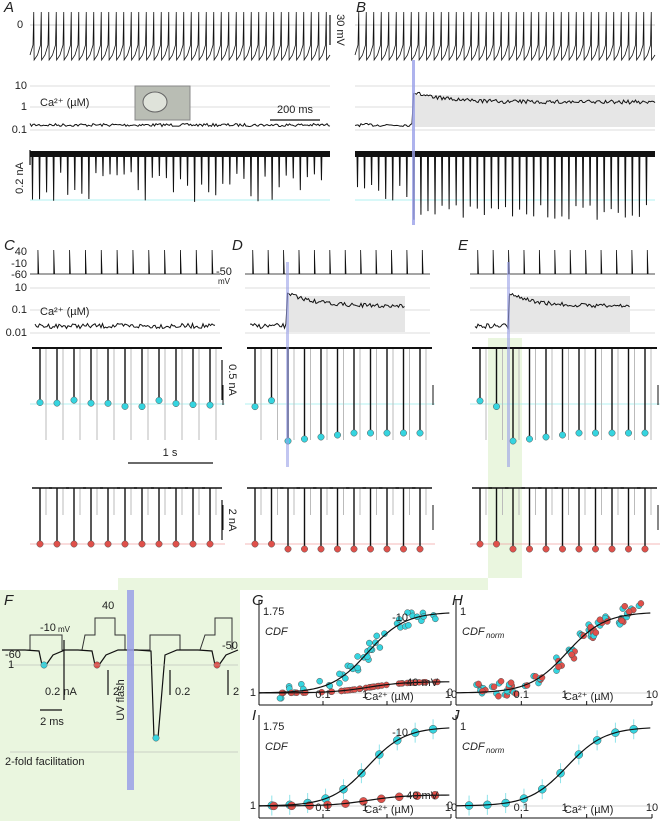 Image resolution: width=661 pixels, height=821 pixels. I want to click on label: 1, so click(11, 665).